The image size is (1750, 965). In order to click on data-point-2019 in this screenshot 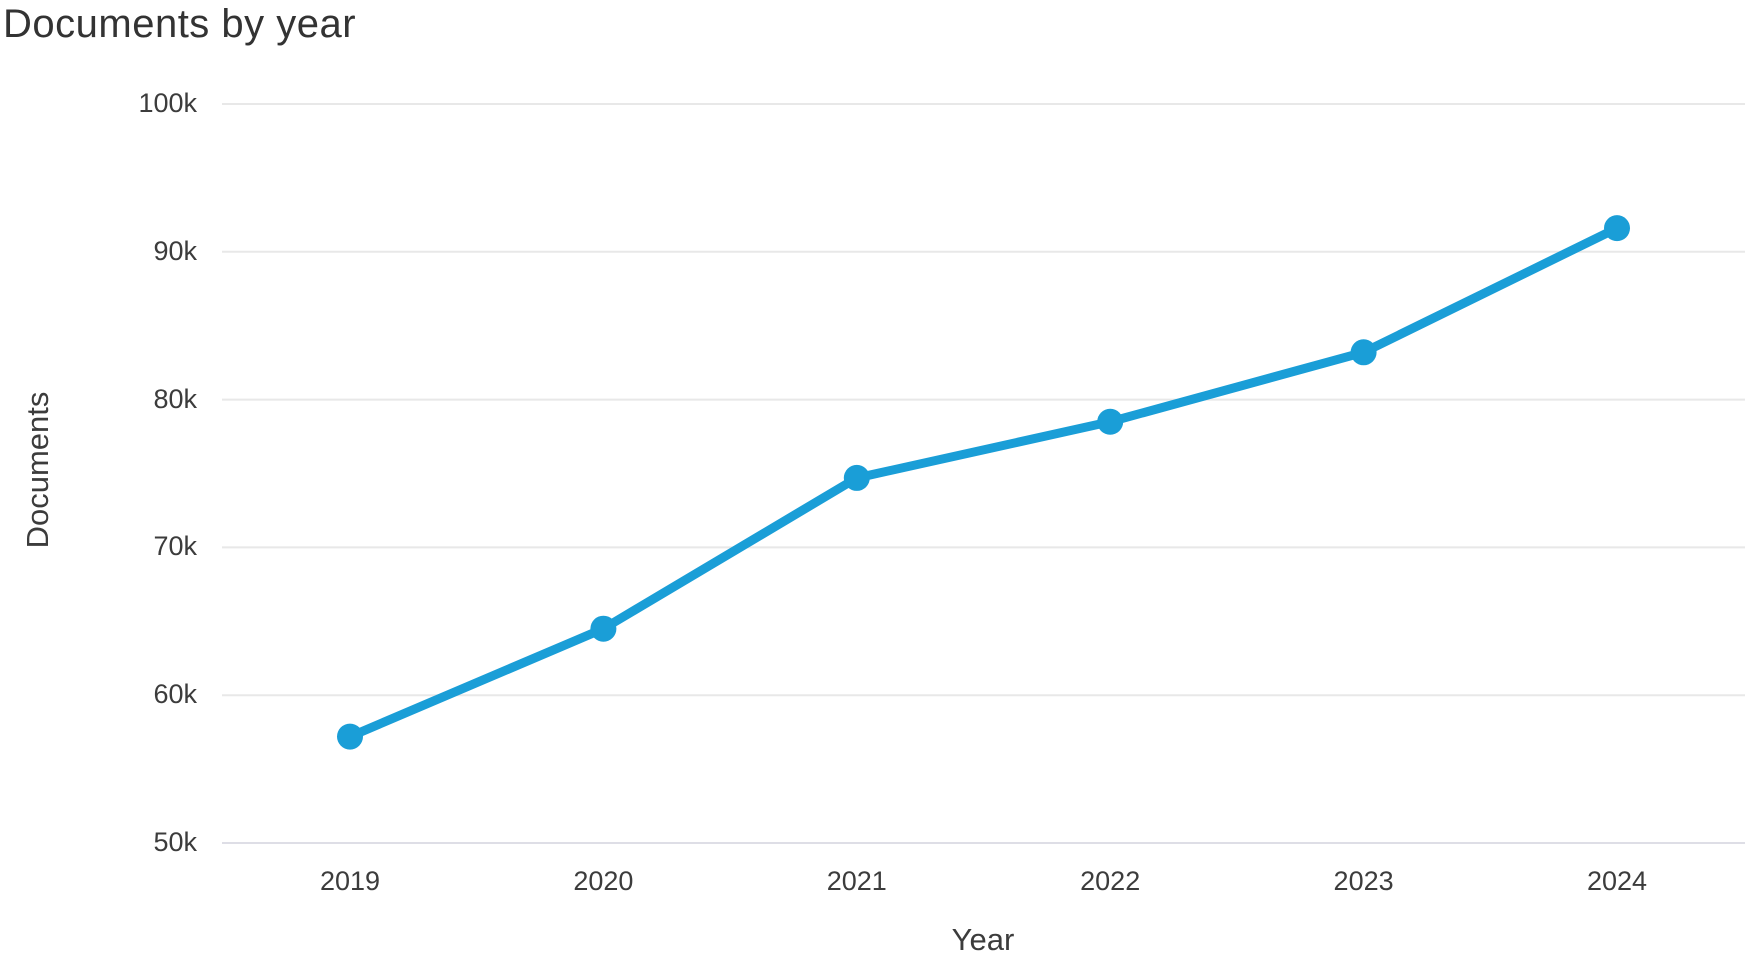, I will do `click(350, 736)`.